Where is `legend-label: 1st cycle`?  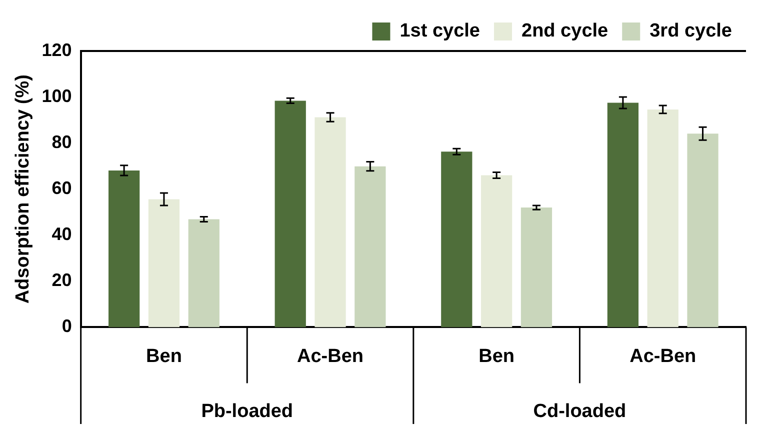 legend-label: 1st cycle is located at coordinates (440, 31).